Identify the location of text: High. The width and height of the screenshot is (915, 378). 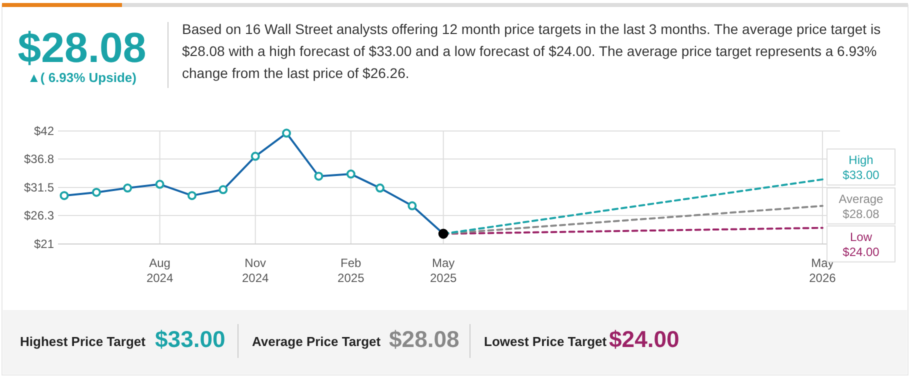
(861, 160).